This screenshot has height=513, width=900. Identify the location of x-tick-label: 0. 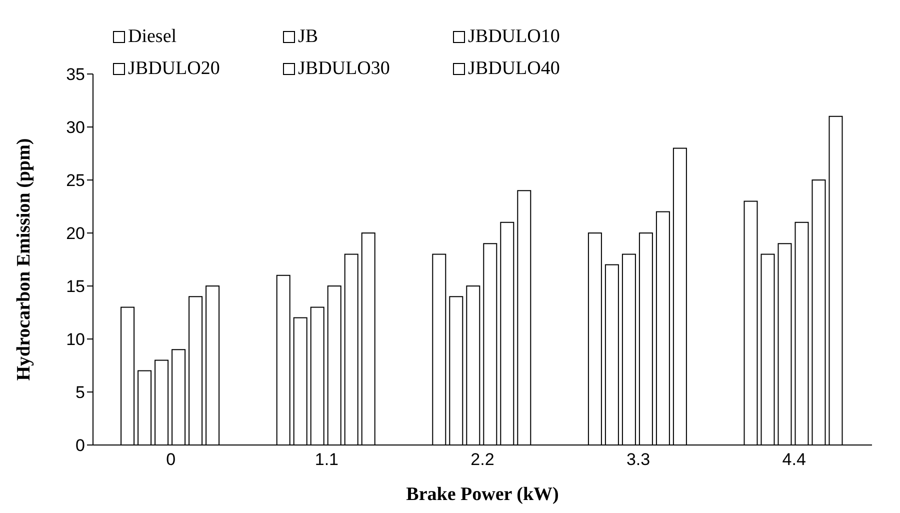
(171, 460).